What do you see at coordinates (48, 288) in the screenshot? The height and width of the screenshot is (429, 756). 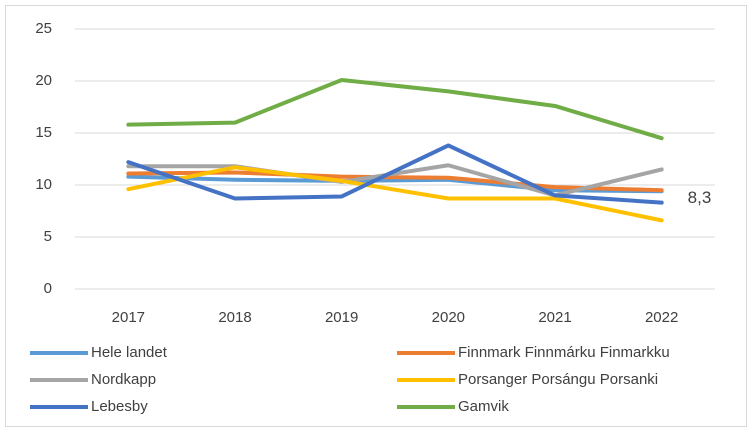 I see `y-tick-label: 0` at bounding box center [48, 288].